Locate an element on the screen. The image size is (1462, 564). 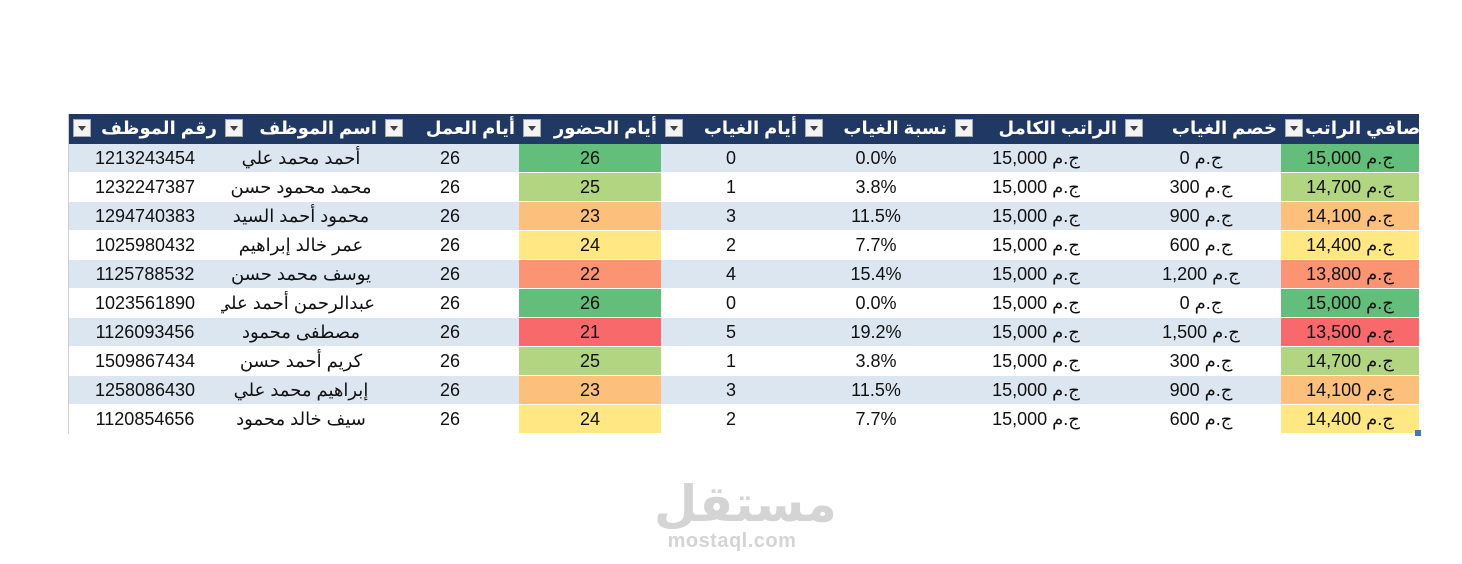
cell-employee-id: 1258086430 is located at coordinates (145, 390).